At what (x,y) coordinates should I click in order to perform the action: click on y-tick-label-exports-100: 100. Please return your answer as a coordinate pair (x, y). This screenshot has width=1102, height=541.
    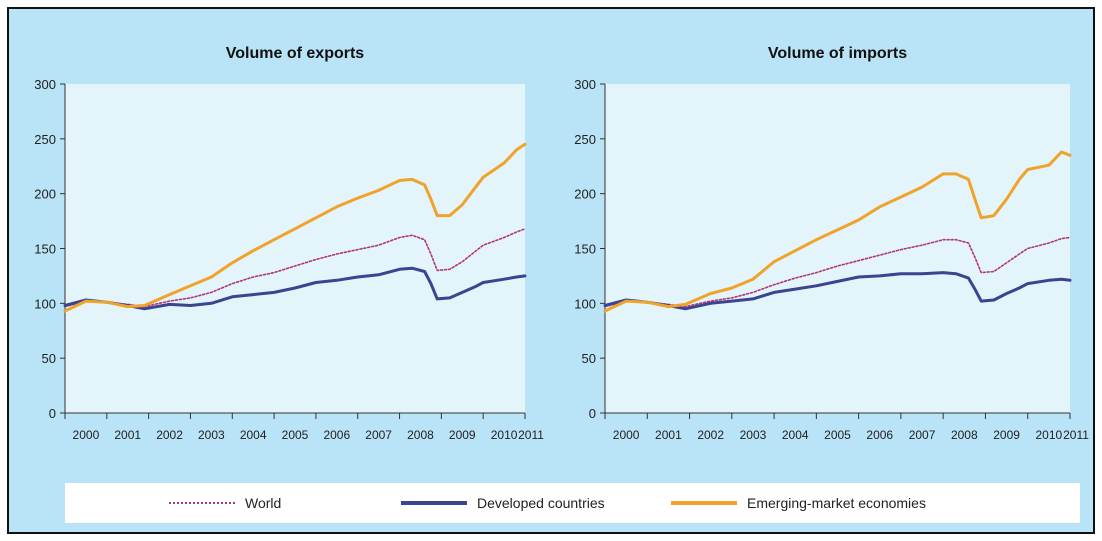
    Looking at the image, I should click on (45, 303).